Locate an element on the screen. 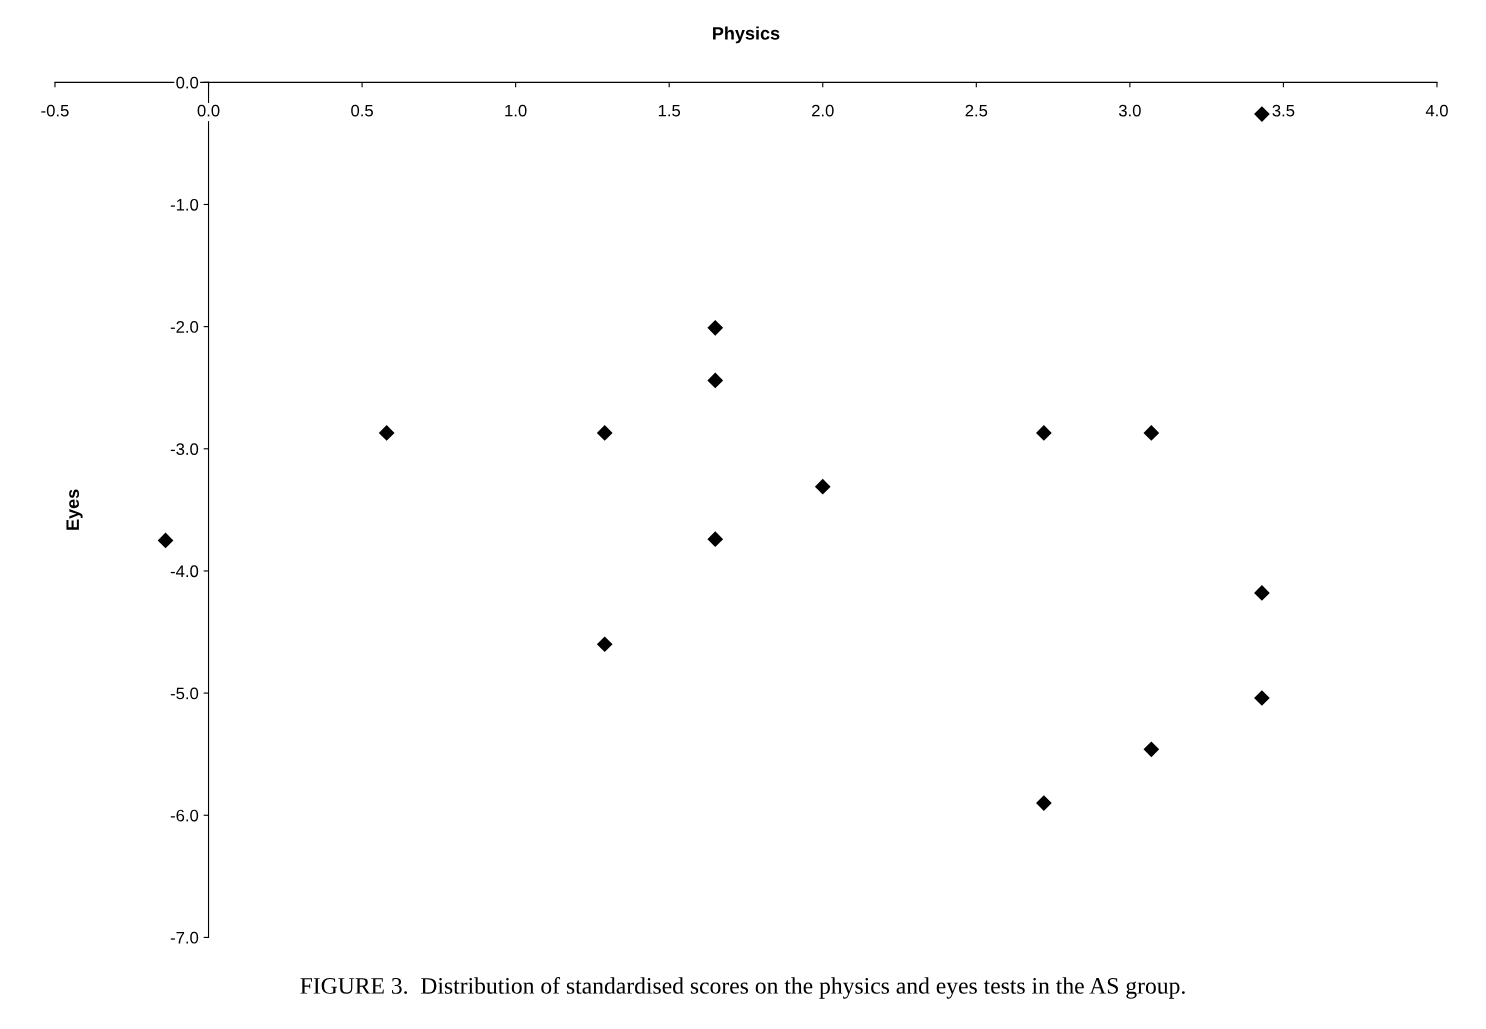 The height and width of the screenshot is (1029, 1486). y-tick-label: -6.0 is located at coordinates (184, 815).